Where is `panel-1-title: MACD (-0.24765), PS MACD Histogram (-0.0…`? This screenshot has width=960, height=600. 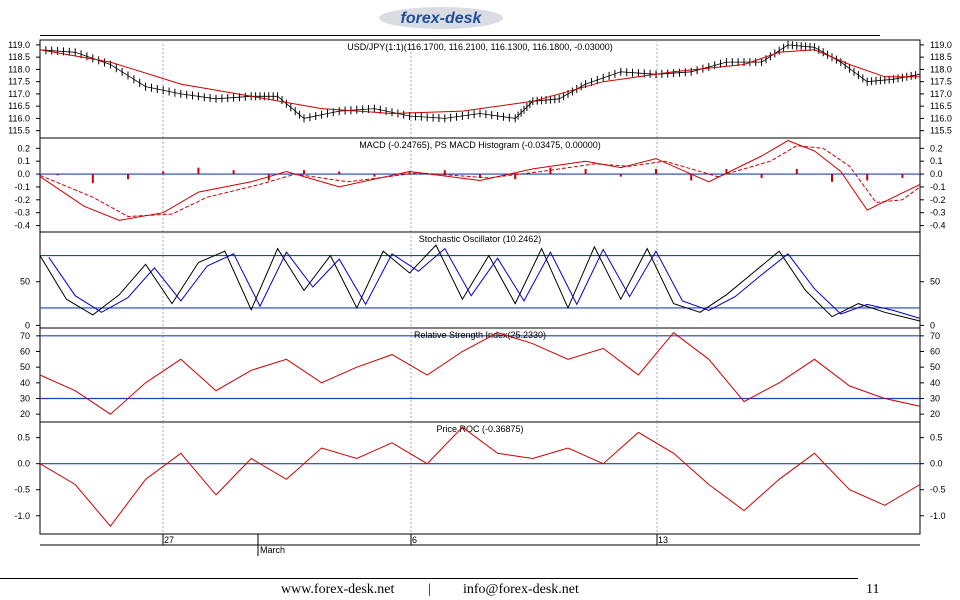
panel-1-title: MACD (-0.24765), PS MACD Histogram (-0.0… is located at coordinates (480, 145).